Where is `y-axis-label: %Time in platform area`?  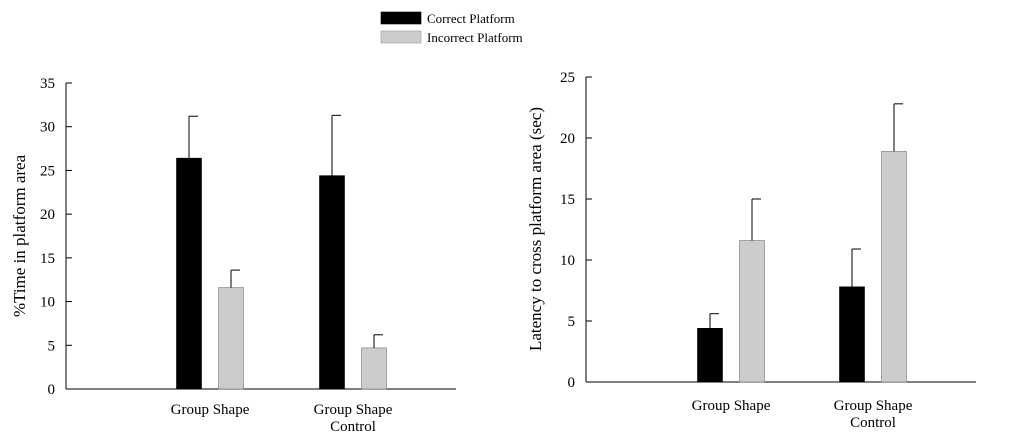 y-axis-label: %Time in platform area is located at coordinates (19, 235).